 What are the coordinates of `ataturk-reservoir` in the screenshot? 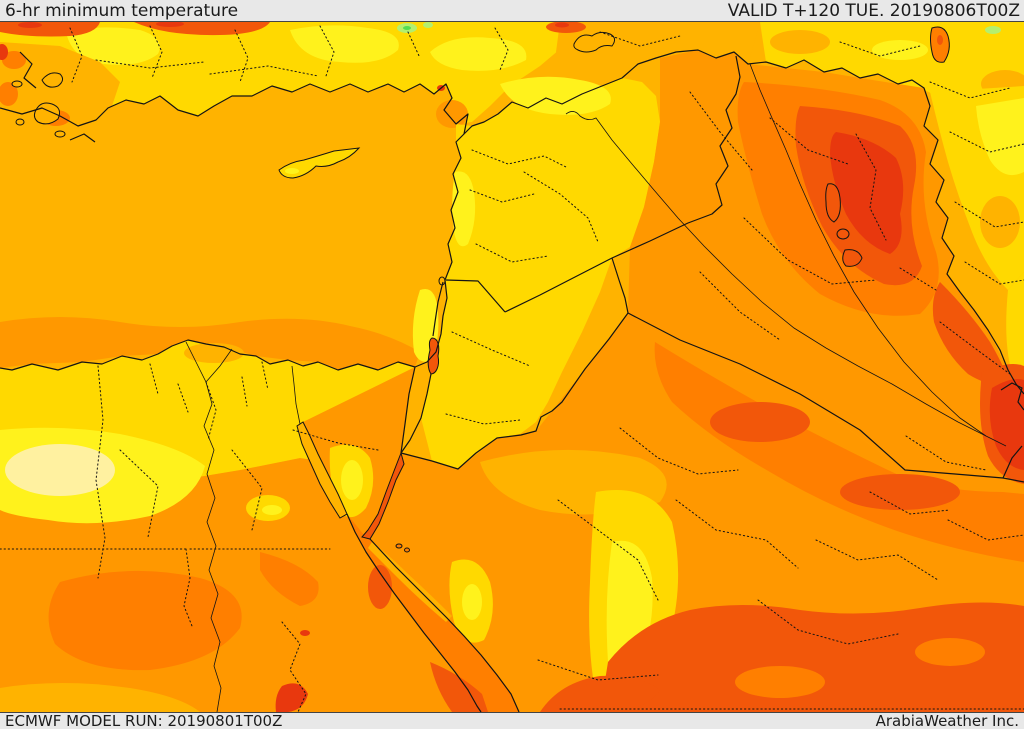 It's located at (594, 42).